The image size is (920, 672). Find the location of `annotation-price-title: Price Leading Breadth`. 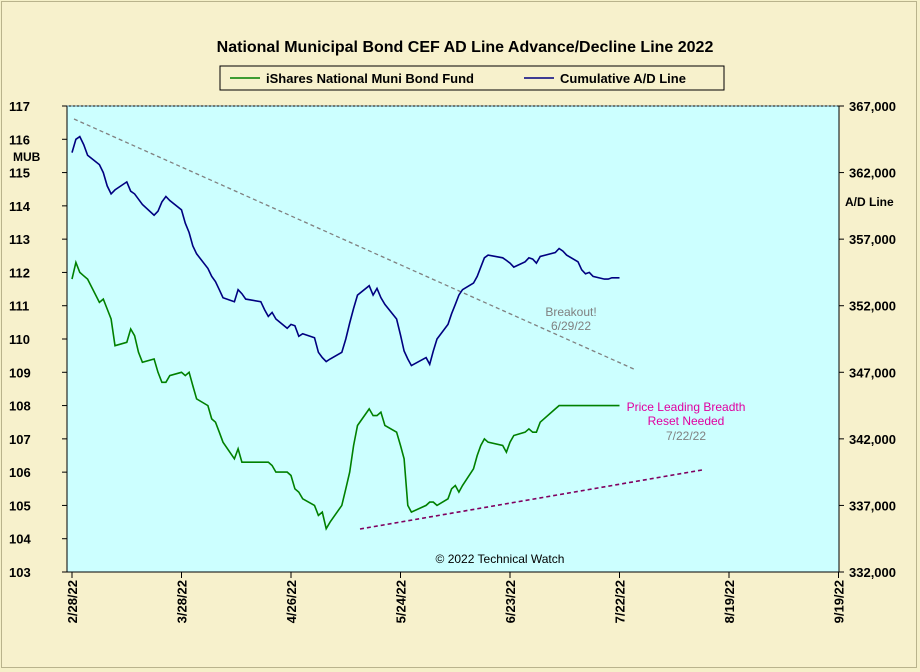

annotation-price-title: Price Leading Breadth is located at coordinates (686, 407).